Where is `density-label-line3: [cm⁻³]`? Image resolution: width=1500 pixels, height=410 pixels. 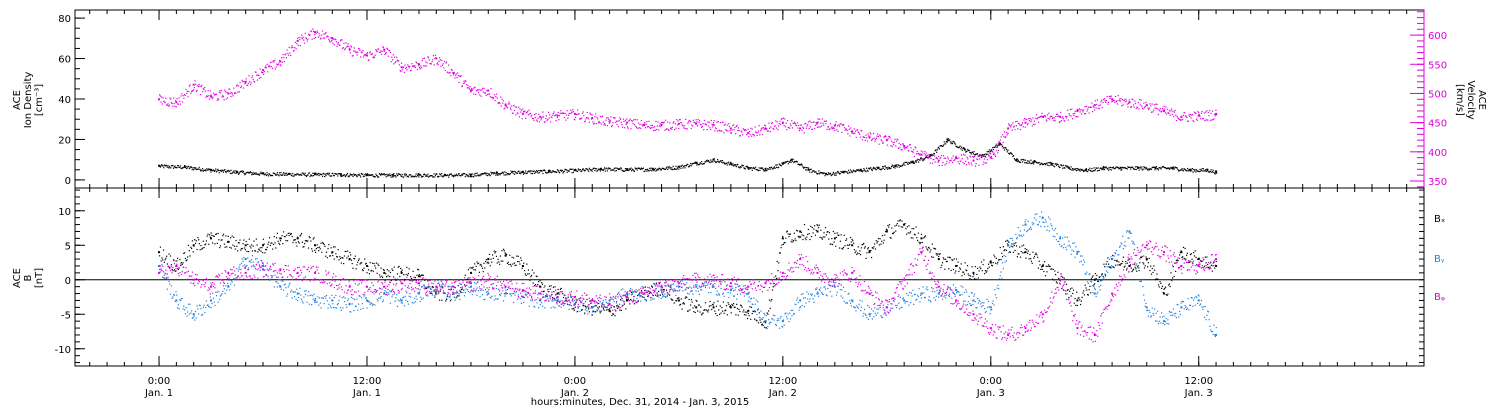 density-label-line3: [cm⁻³] is located at coordinates (39, 100).